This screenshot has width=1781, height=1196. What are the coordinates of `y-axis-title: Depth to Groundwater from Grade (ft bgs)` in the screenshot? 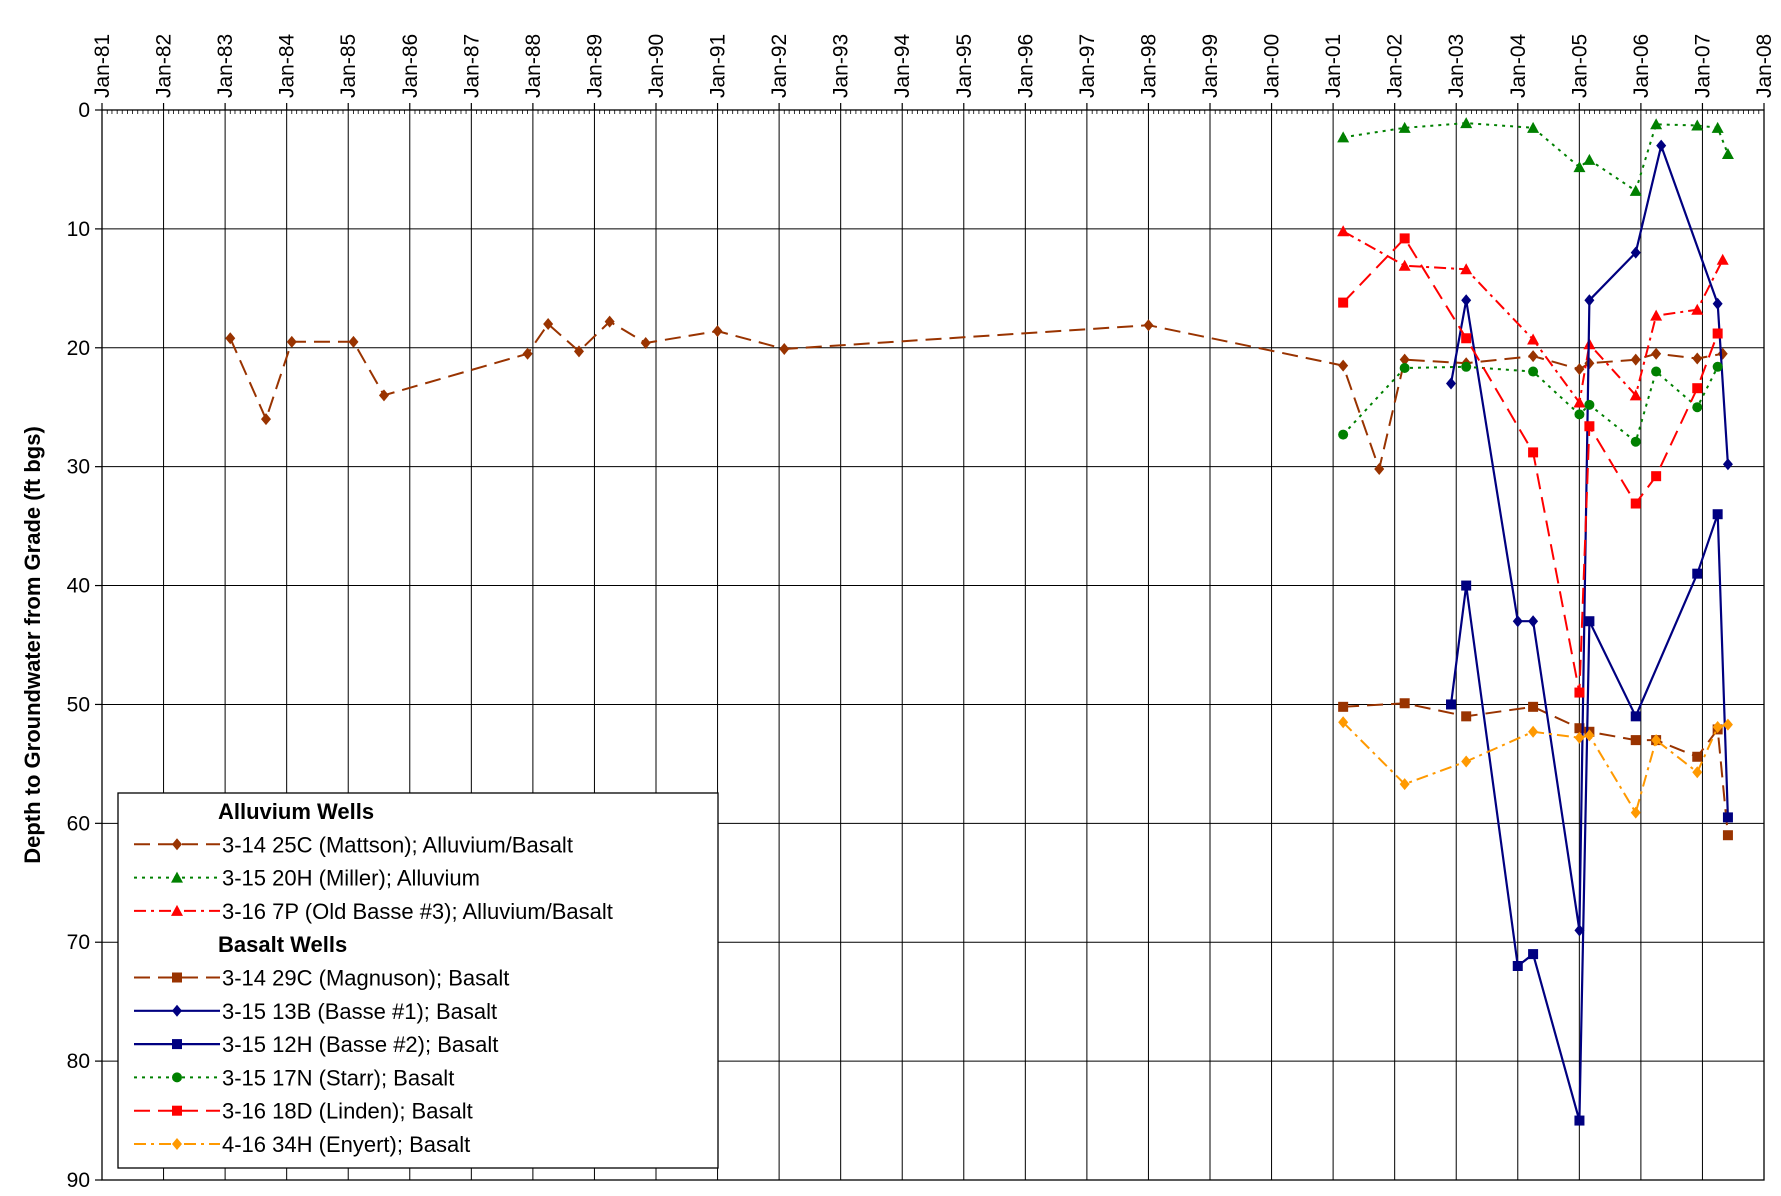 It's located at (32, 645).